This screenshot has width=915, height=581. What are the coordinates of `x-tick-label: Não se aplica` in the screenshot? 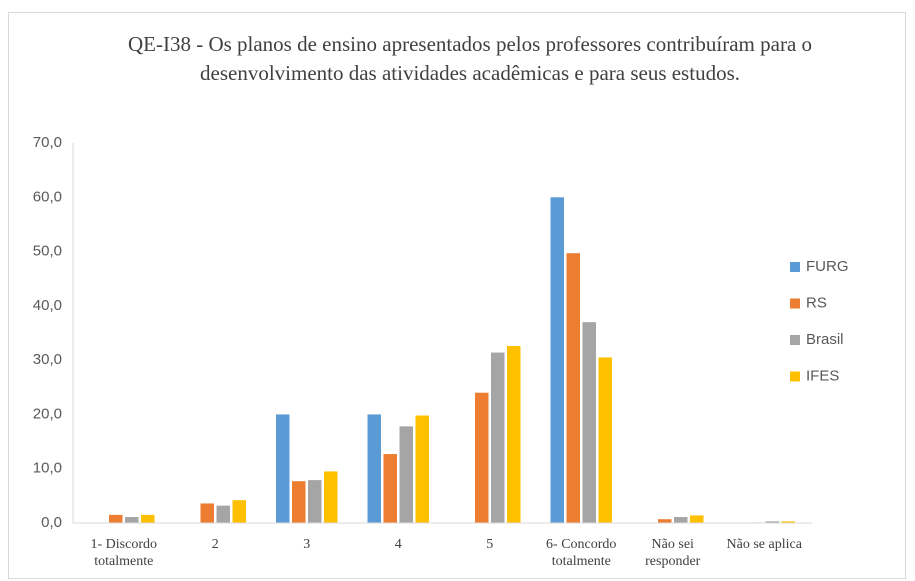 It's located at (764, 544).